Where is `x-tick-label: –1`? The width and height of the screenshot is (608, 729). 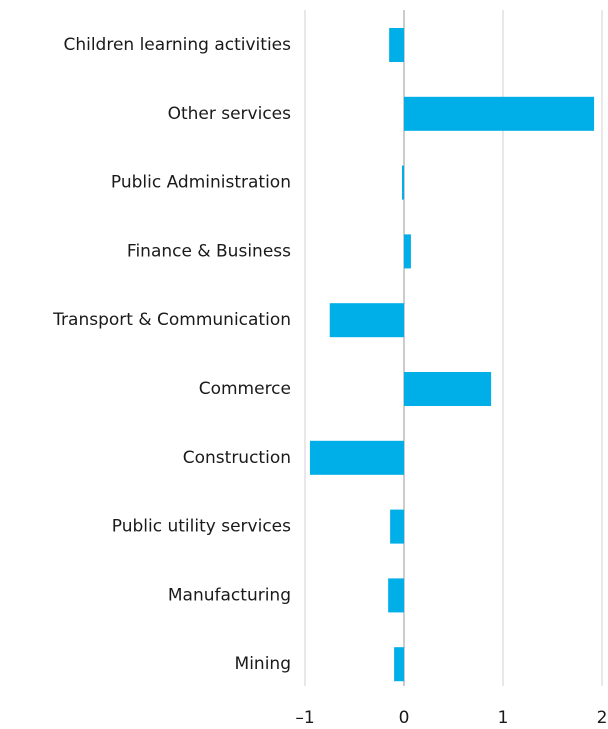
x-tick-label: –1 is located at coordinates (304, 718).